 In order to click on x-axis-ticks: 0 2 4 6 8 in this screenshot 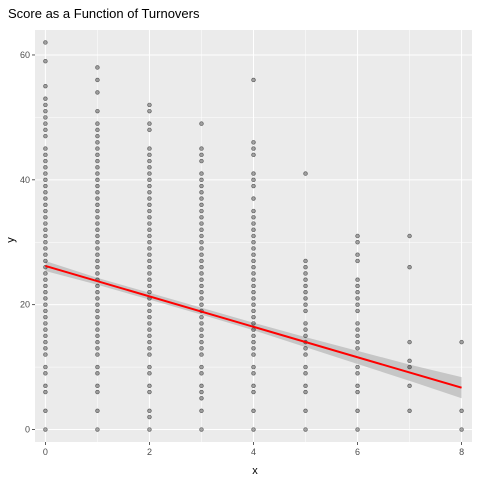, I will do `click(253, 449)`.